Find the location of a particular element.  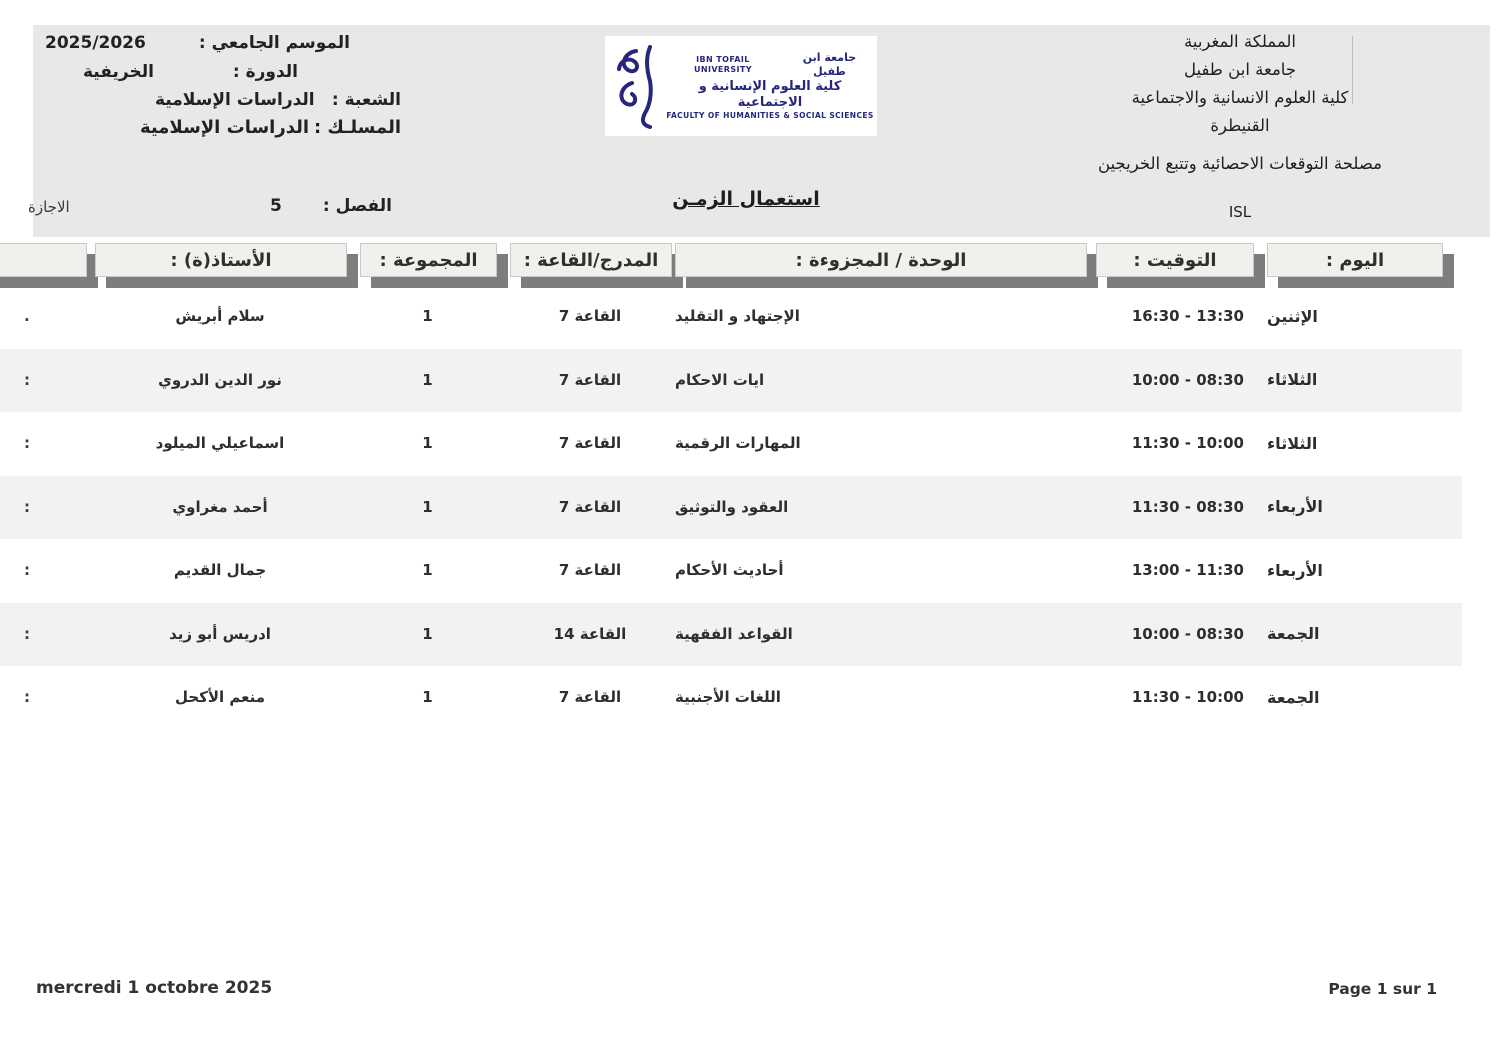

unit-cell: ايات الاحكام is located at coordinates (720, 379).